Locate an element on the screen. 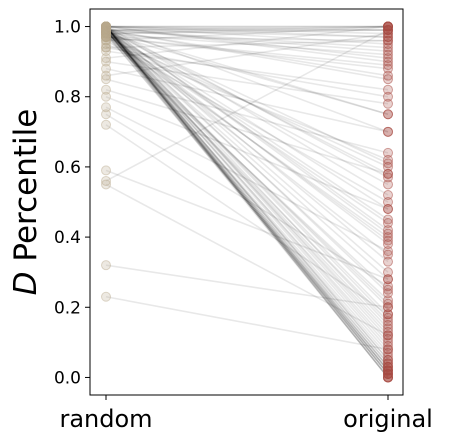 The height and width of the screenshot is (442, 450). y-axis-label-italic: D is located at coordinates (26, 283).